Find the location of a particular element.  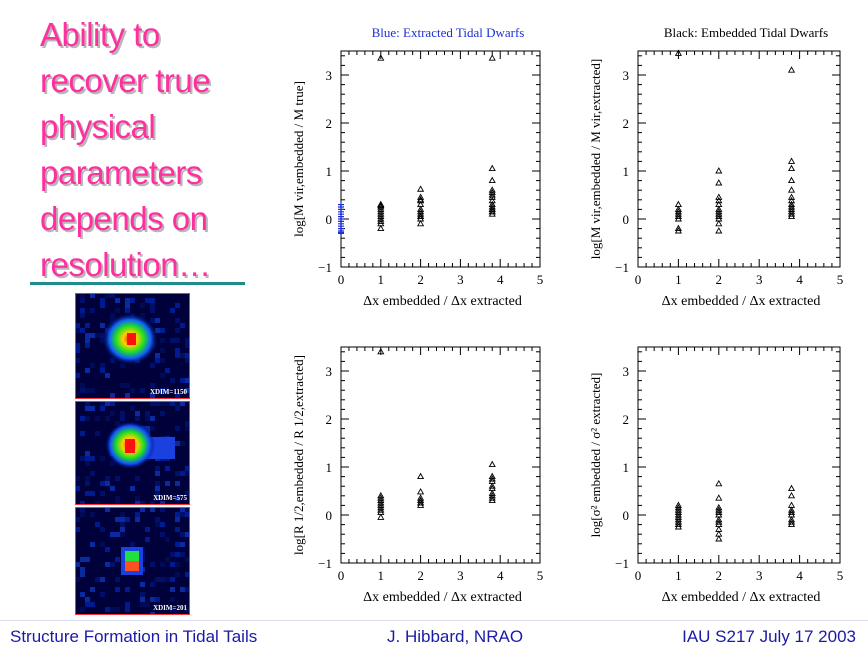

simulation-image-xdim-201: XDIM=201 is located at coordinates (132, 561).